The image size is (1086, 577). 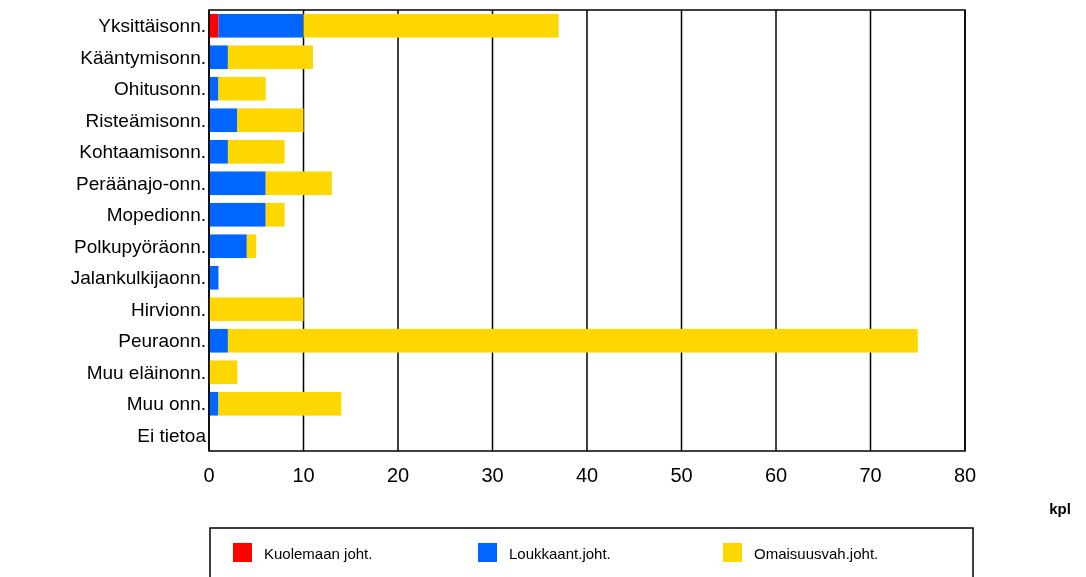 I want to click on x-tick-label: 80, so click(x=965, y=475).